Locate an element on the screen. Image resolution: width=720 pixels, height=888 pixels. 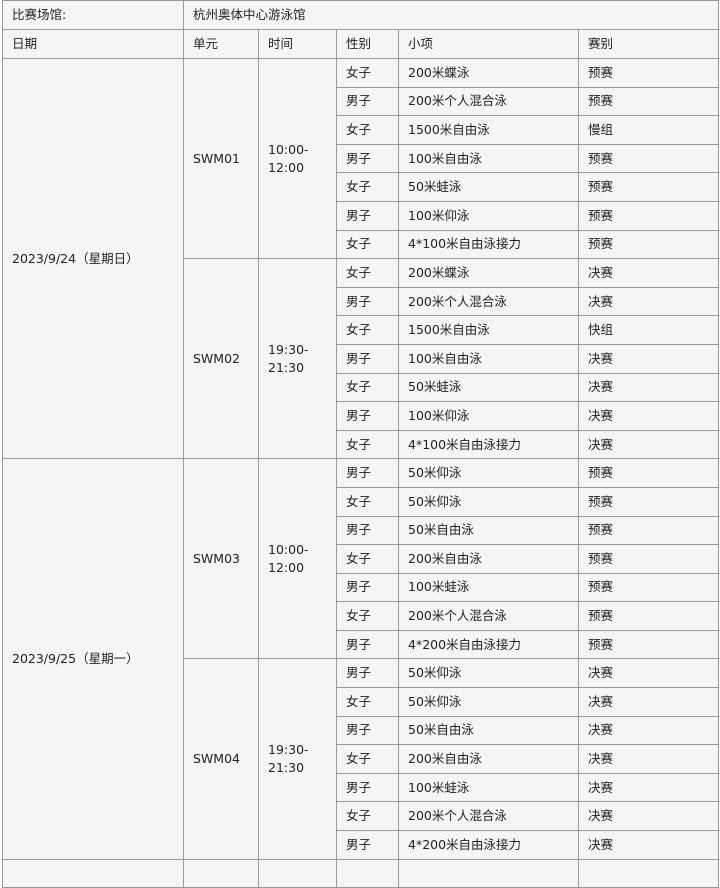
unit-cell: SWM02 is located at coordinates (221, 359).